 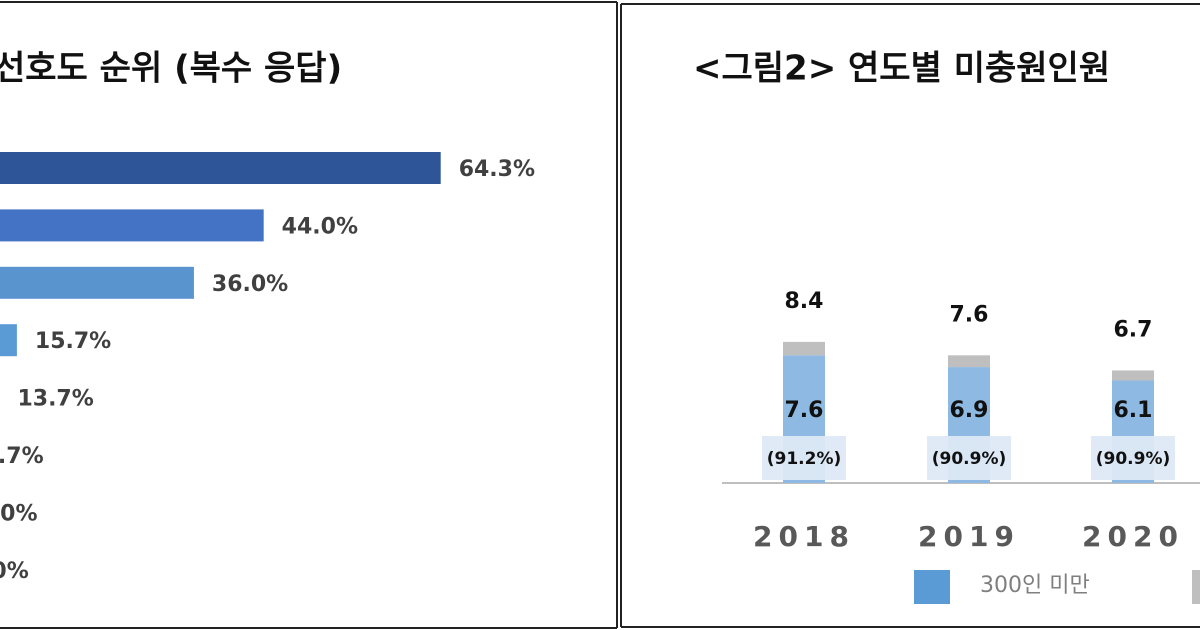 What do you see at coordinates (1133, 410) in the screenshot?
I see `data-label: 6.1` at bounding box center [1133, 410].